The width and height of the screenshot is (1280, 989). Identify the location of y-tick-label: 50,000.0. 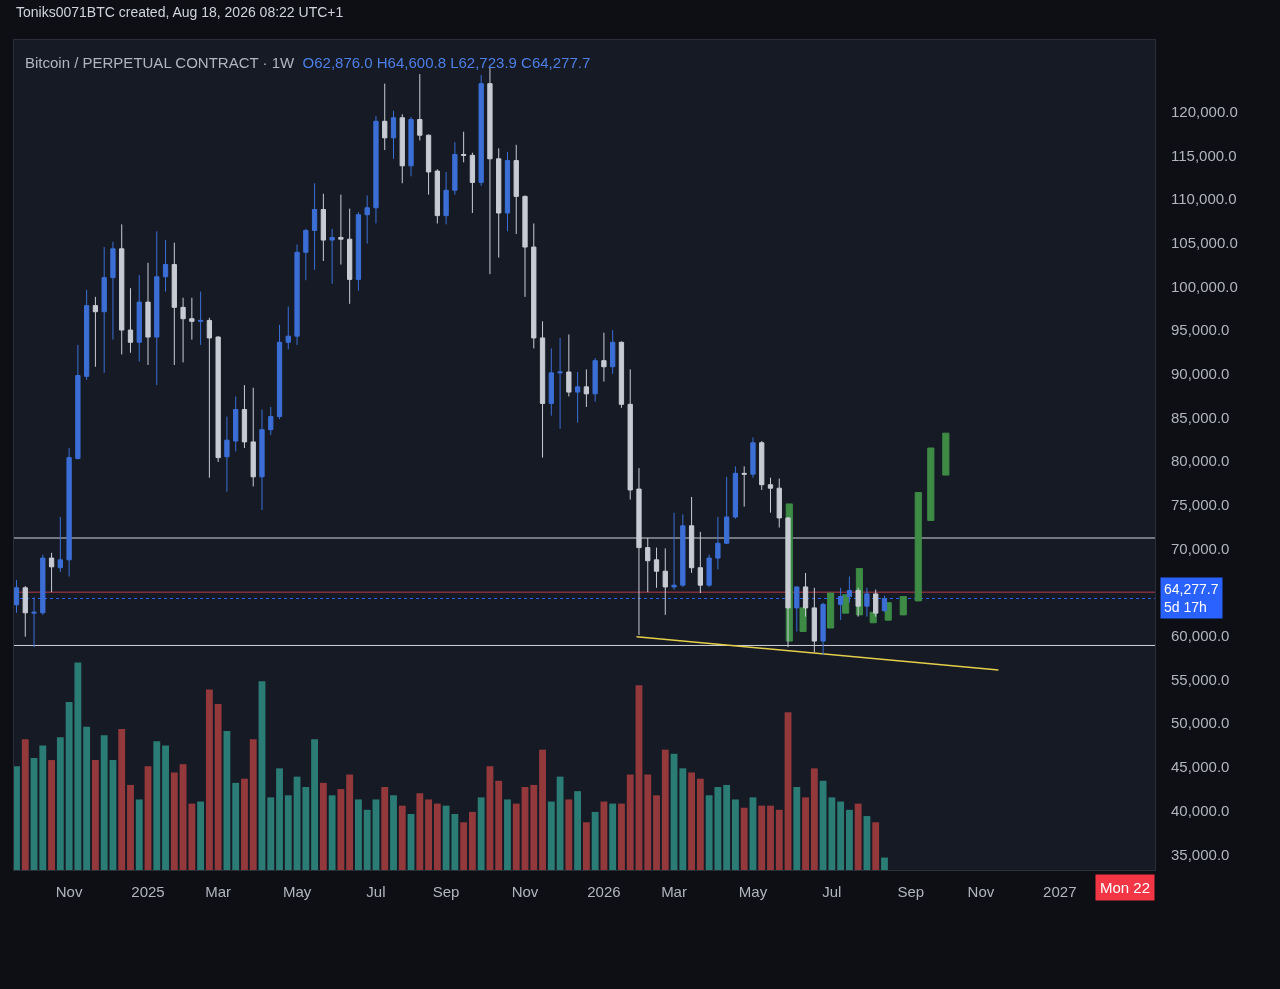
(1200, 723).